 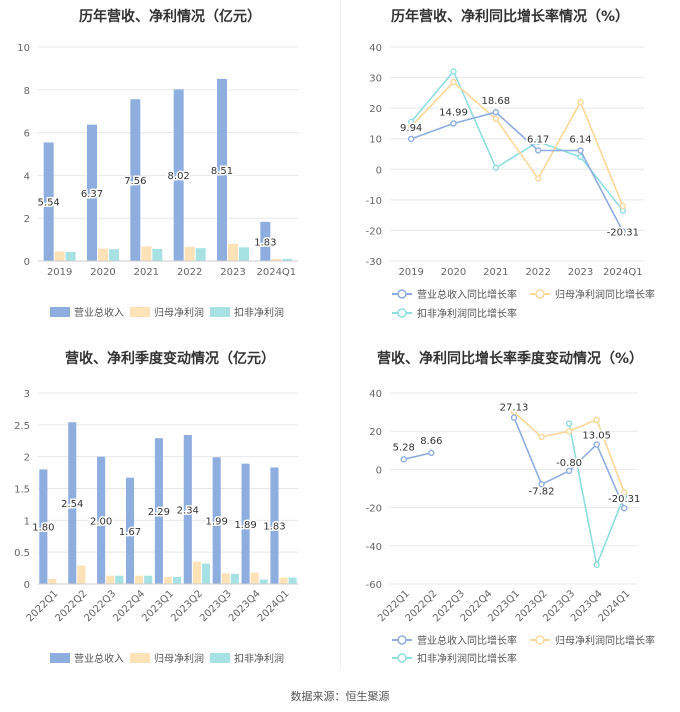 I want to click on y-tick-label: 40, so click(x=375, y=48).